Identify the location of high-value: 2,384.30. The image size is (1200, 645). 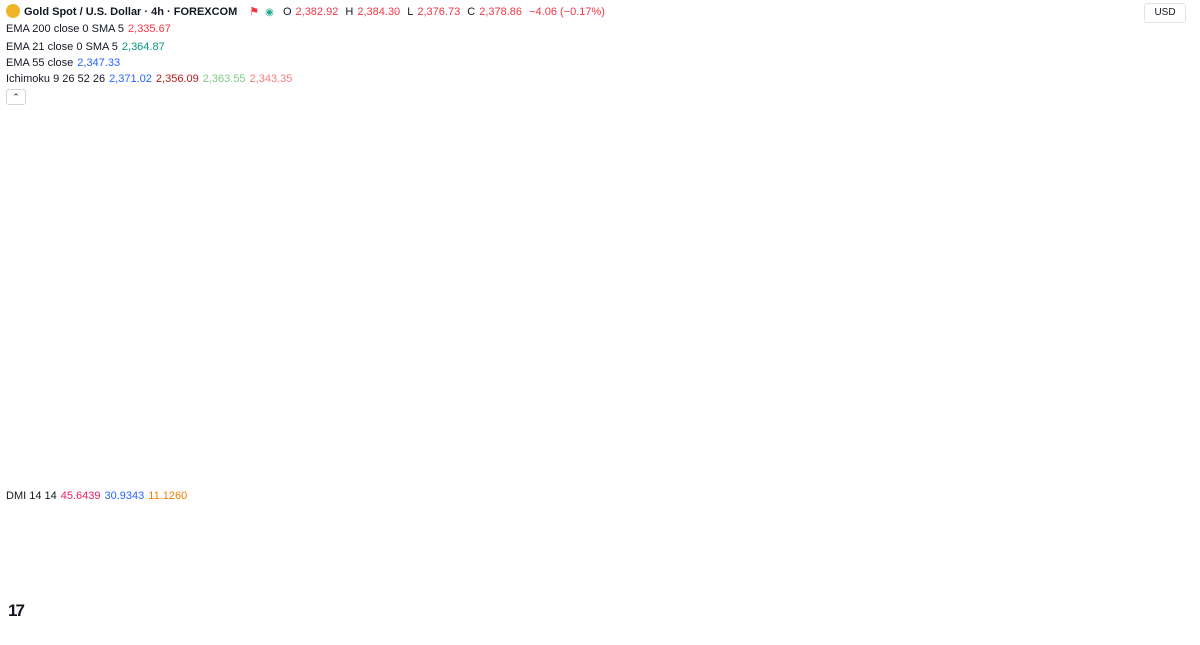
(379, 12).